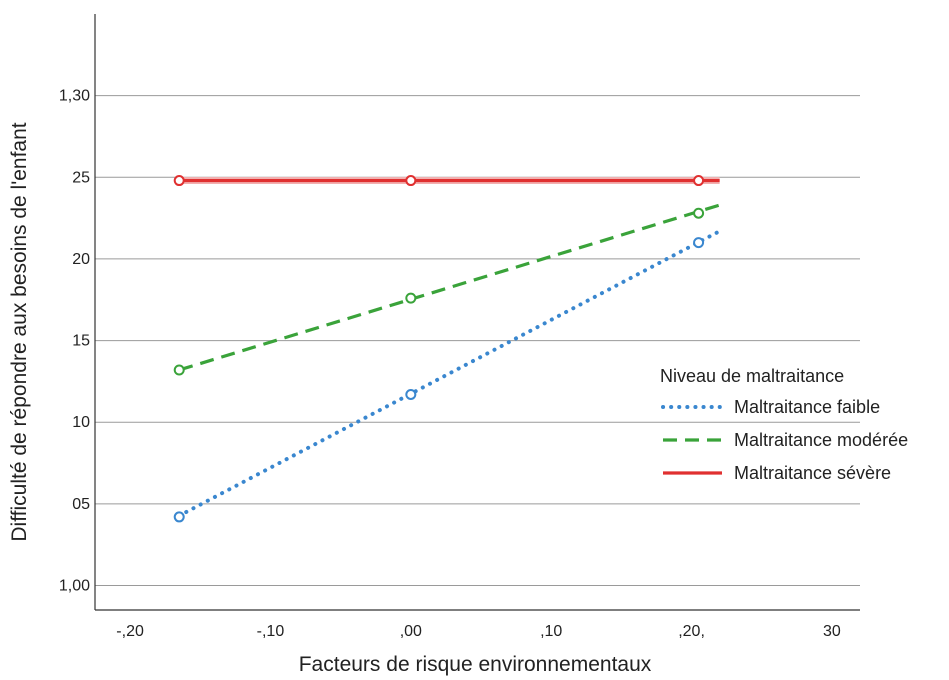 Image resolution: width=949 pixels, height=680 pixels. Describe the element at coordinates (832, 631) in the screenshot. I see `x-tick-label: 30` at that location.